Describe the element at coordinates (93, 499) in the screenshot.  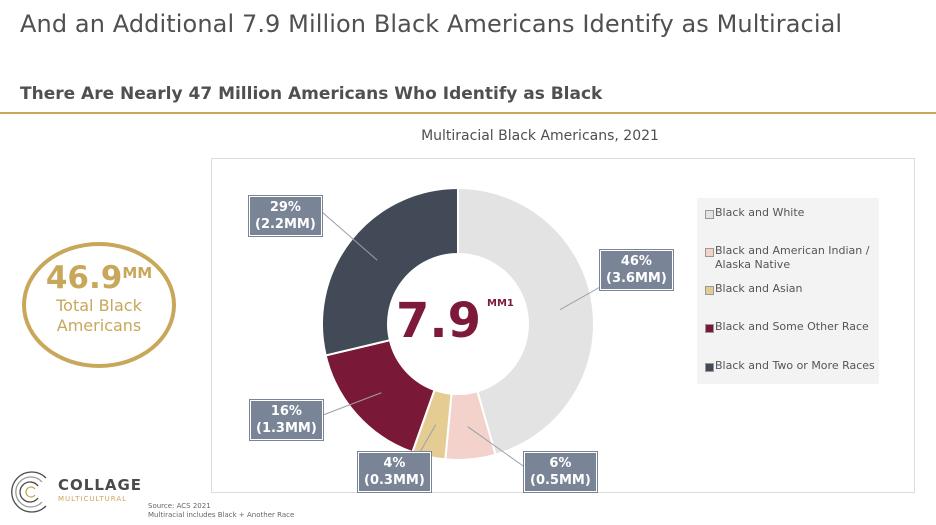
I see `logo-tagline: MULTICULTURAL` at that location.